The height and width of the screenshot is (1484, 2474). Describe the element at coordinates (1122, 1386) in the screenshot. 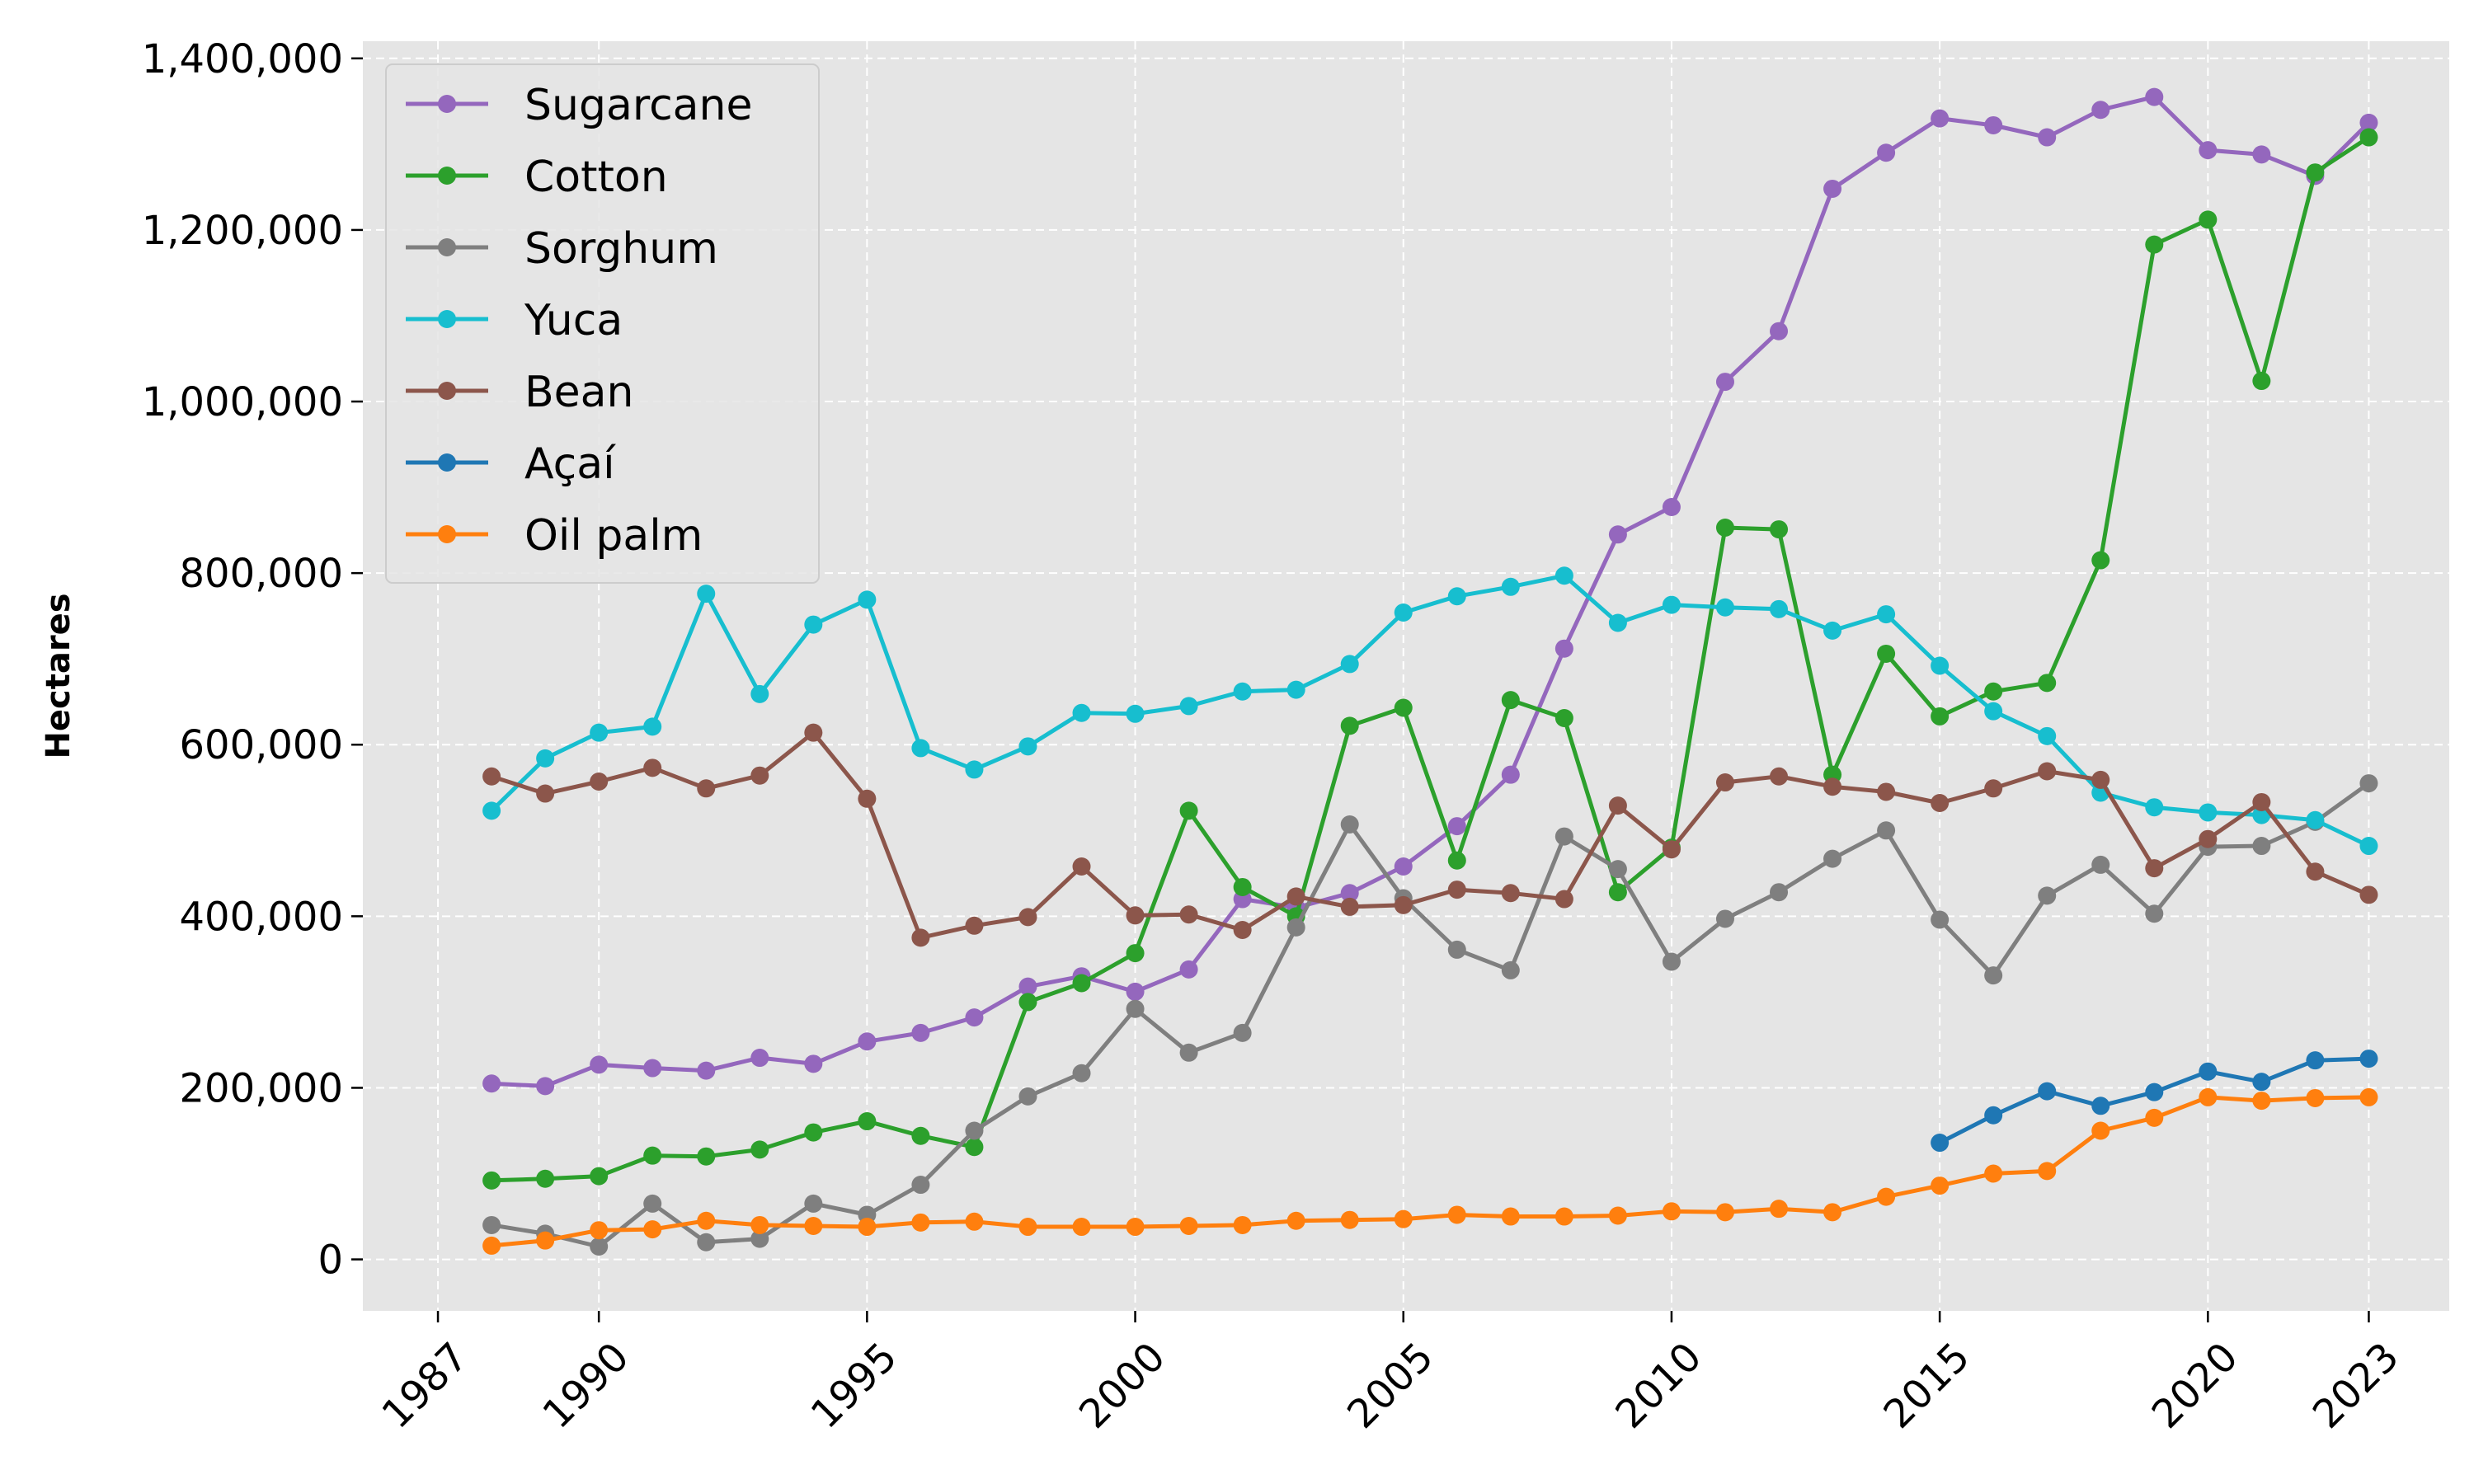

I see `x-tick-label: 2000` at that location.